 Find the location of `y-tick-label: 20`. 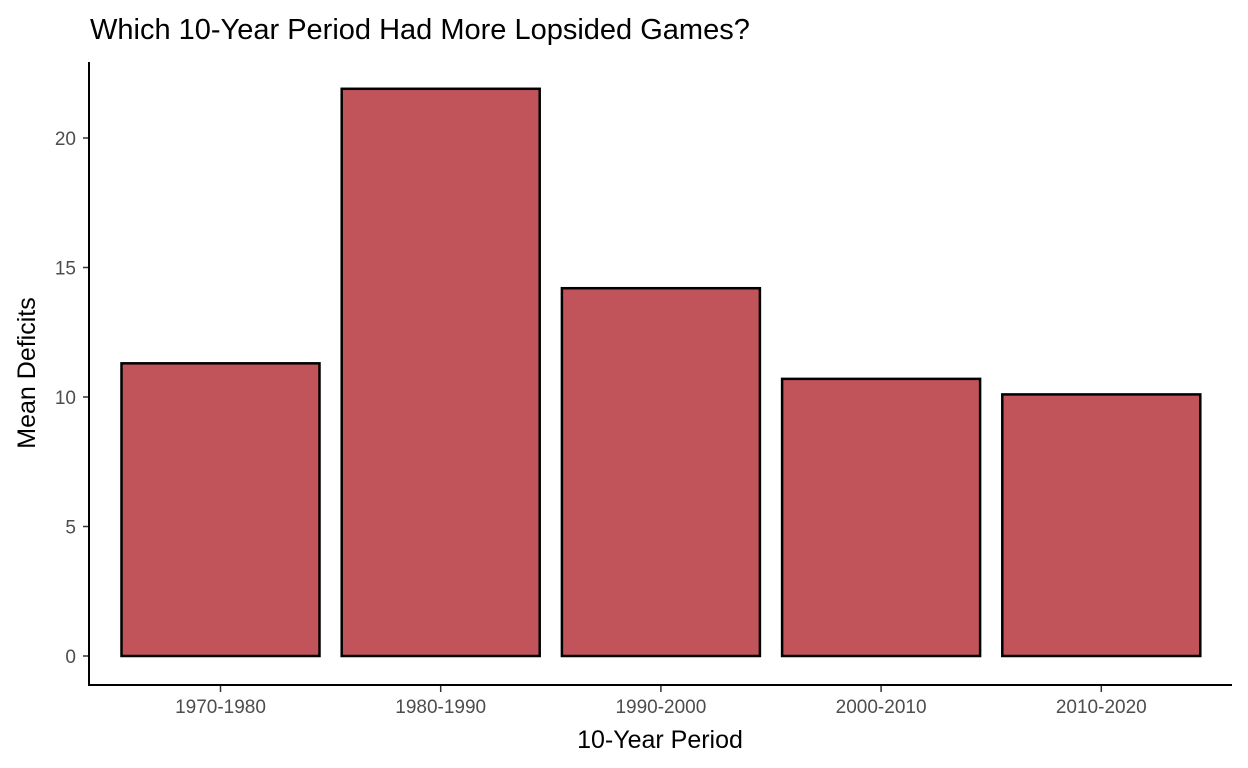

y-tick-label: 20 is located at coordinates (65, 139).